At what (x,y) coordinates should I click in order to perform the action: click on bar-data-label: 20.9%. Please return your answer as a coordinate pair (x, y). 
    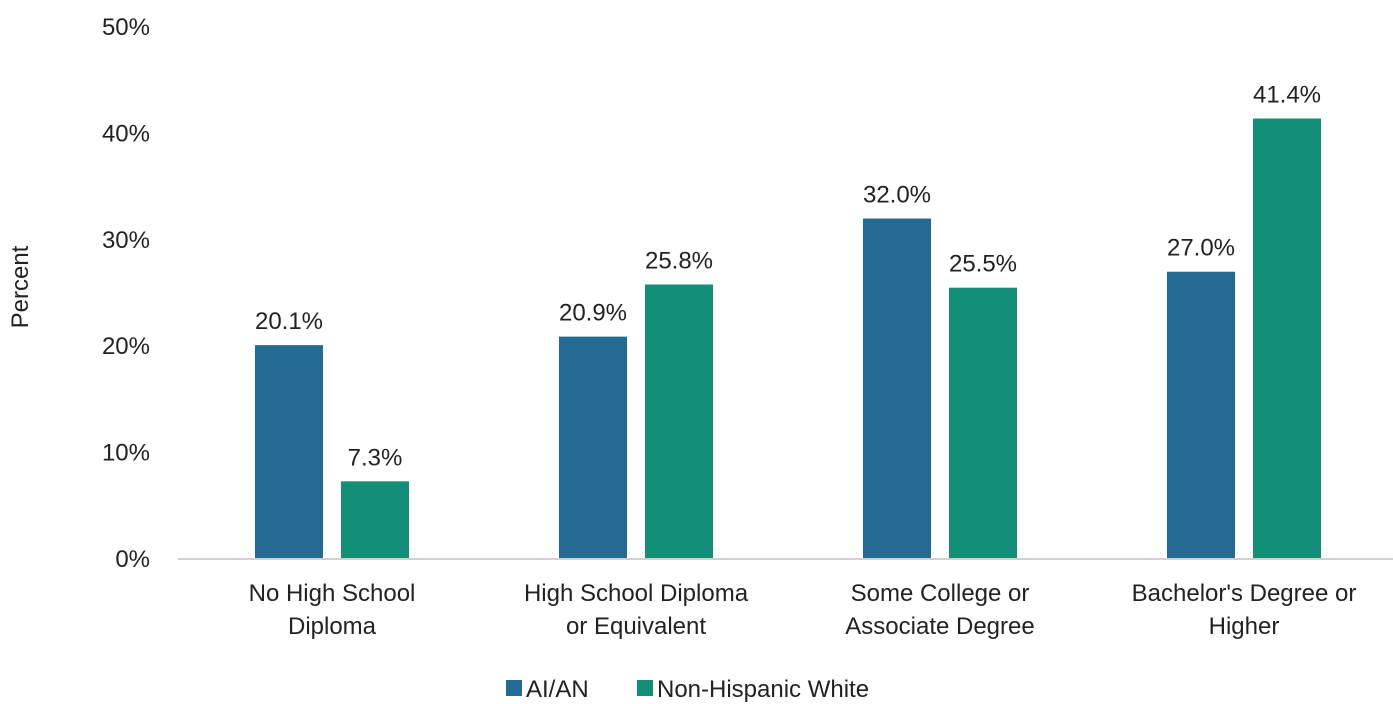
    Looking at the image, I should click on (593, 313).